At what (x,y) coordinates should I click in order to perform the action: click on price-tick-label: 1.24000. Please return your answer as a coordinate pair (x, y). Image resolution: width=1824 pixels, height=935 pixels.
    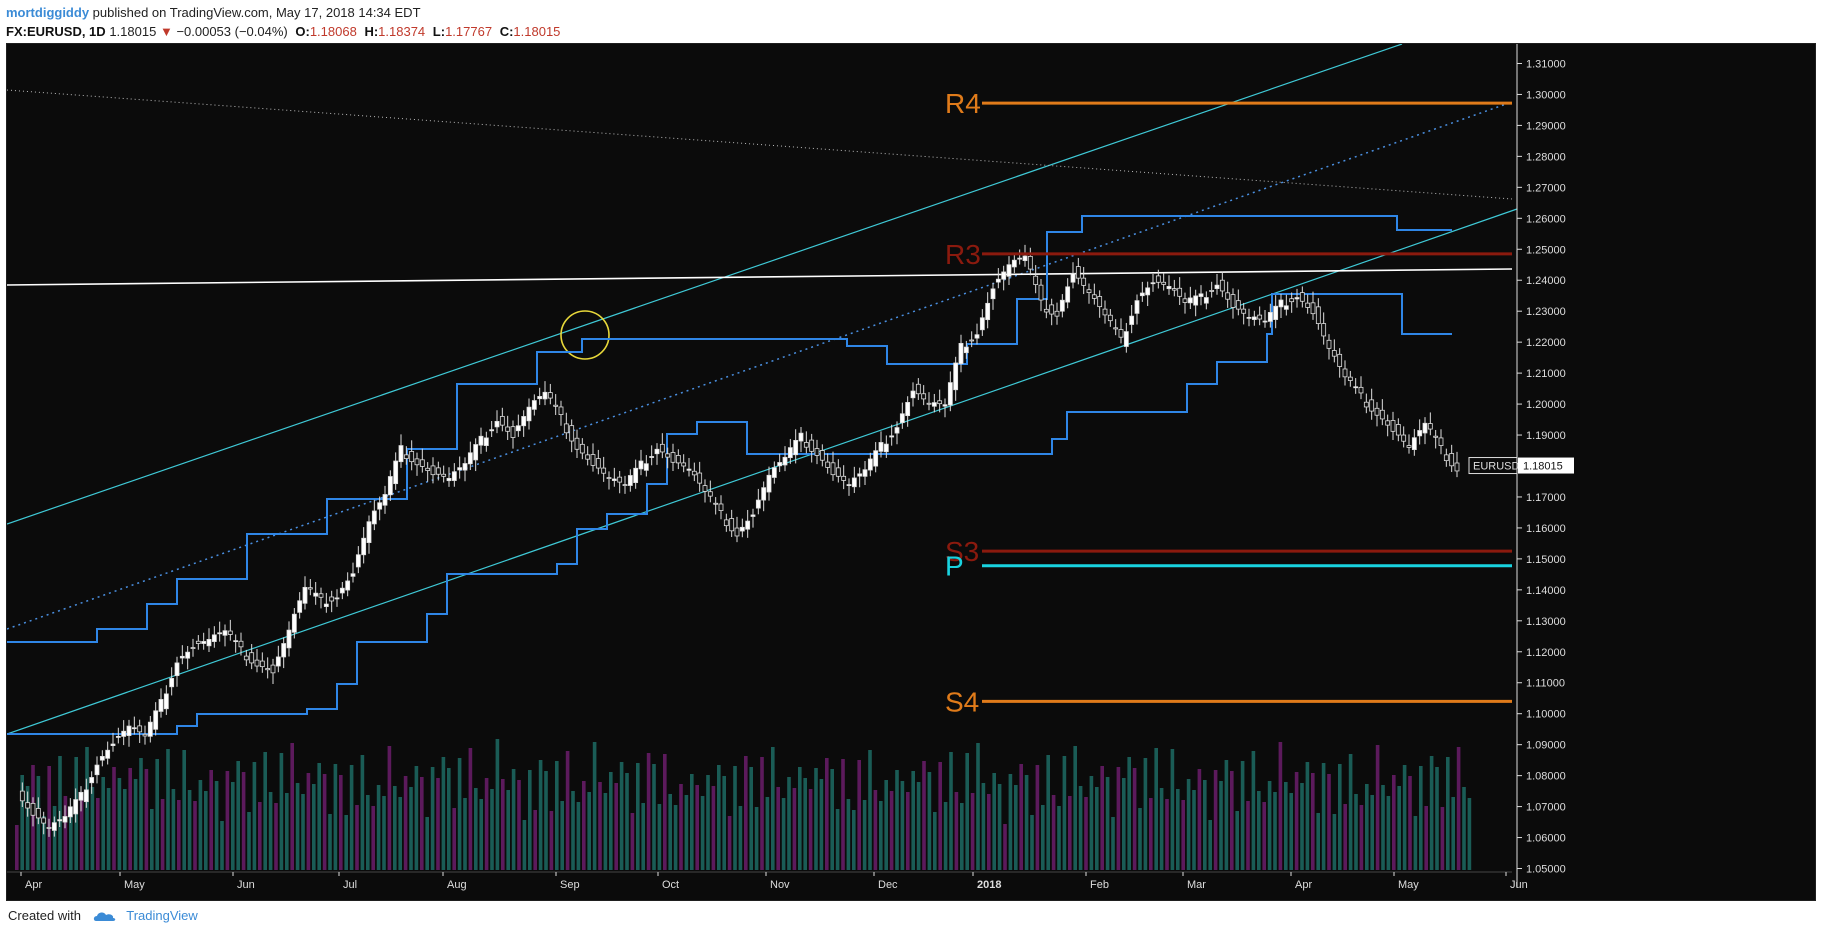
    Looking at the image, I should click on (1546, 281).